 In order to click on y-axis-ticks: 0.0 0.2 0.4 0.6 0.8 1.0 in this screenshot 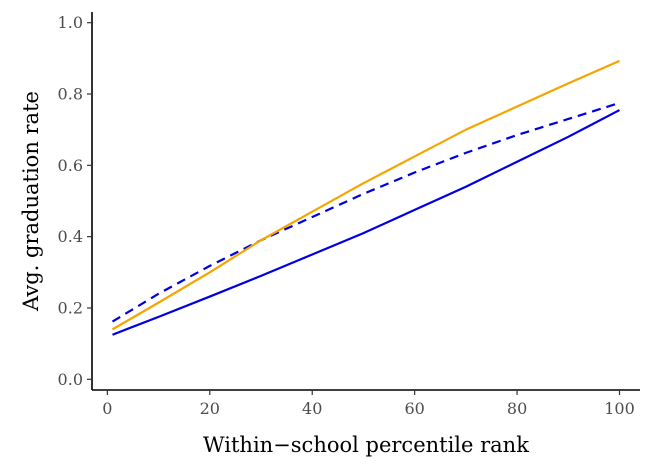, I will do `click(75, 201)`.